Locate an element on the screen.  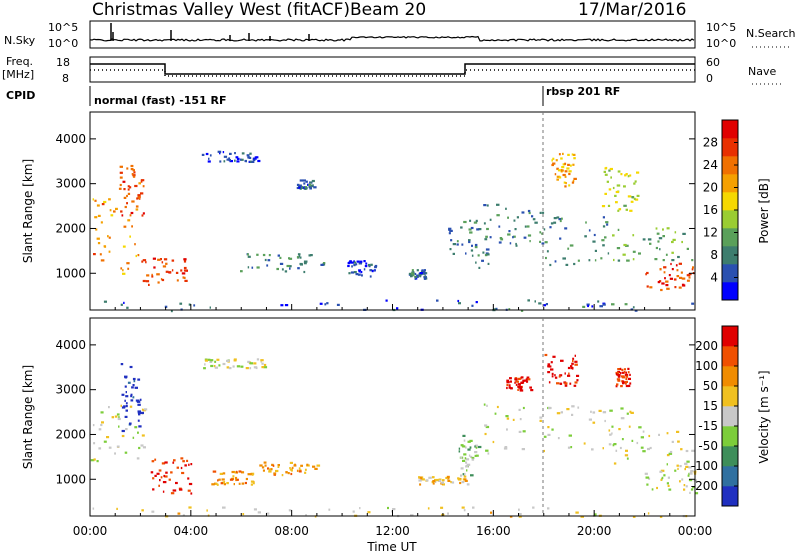
power-ytick-label: 1000 is located at coordinates (70, 273).